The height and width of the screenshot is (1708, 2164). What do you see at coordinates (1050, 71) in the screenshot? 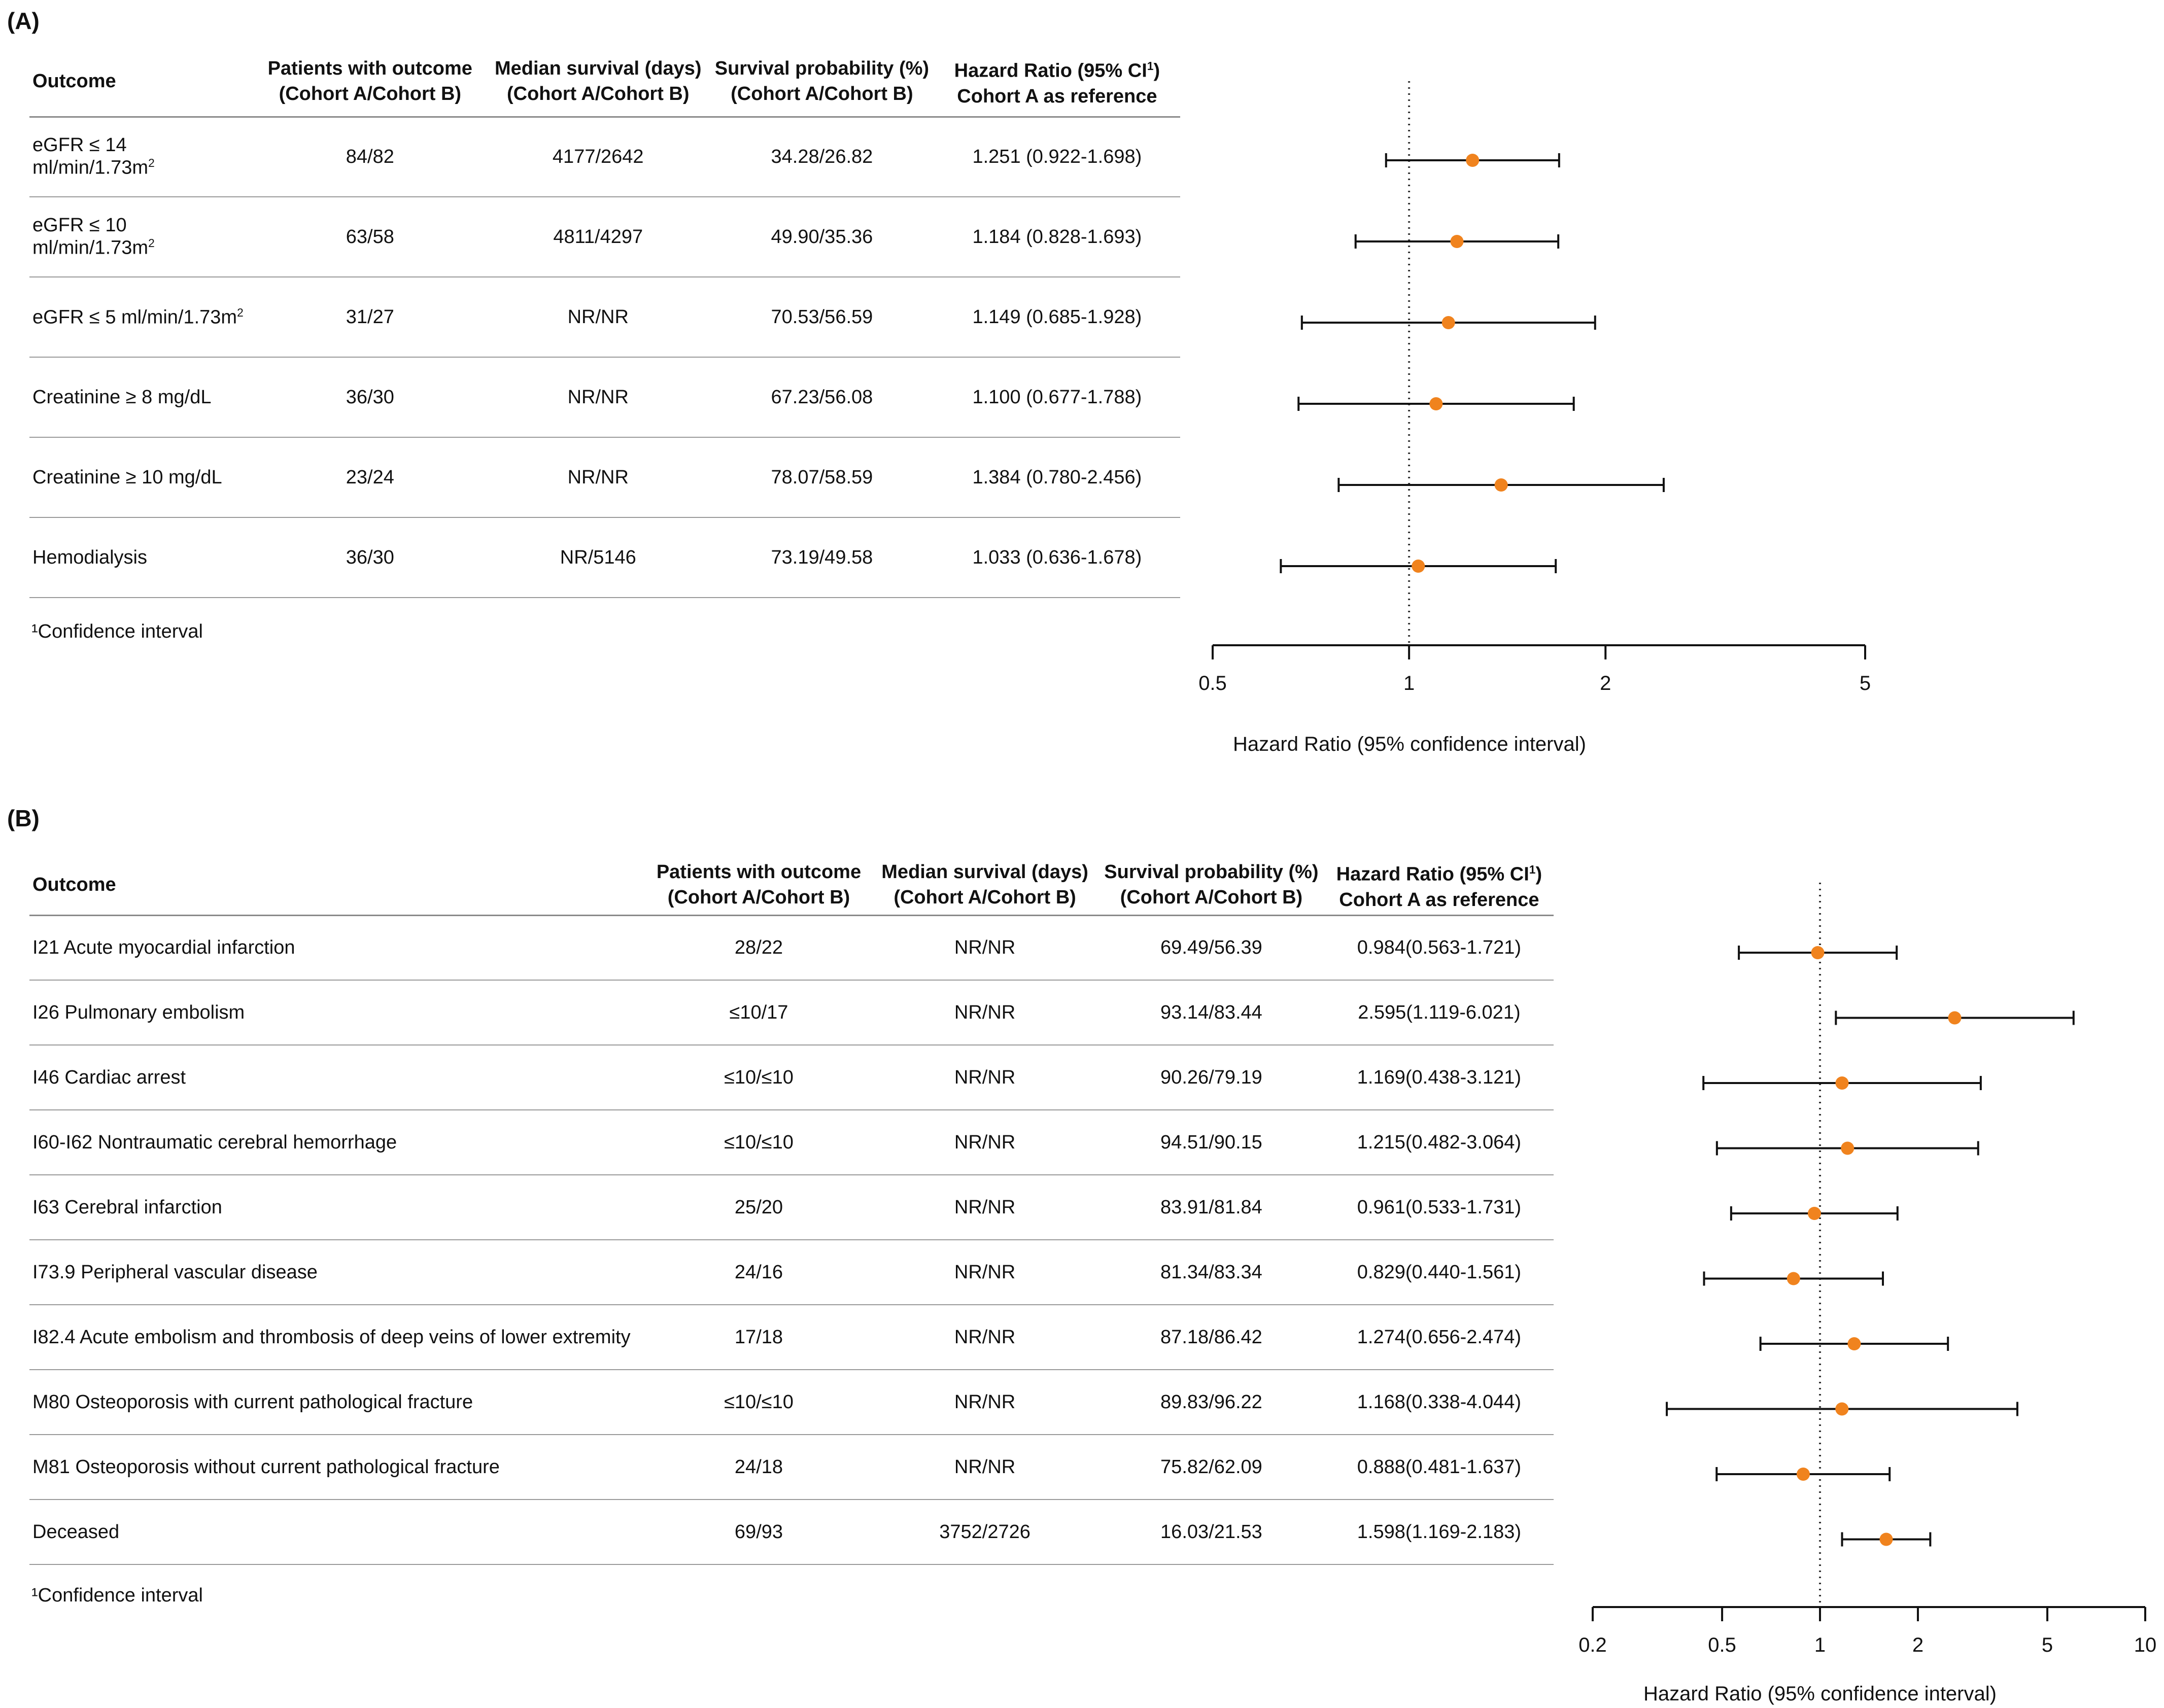
I see `col-hr-header-text: Hazard Ratio (95% CI` at bounding box center [1050, 71].